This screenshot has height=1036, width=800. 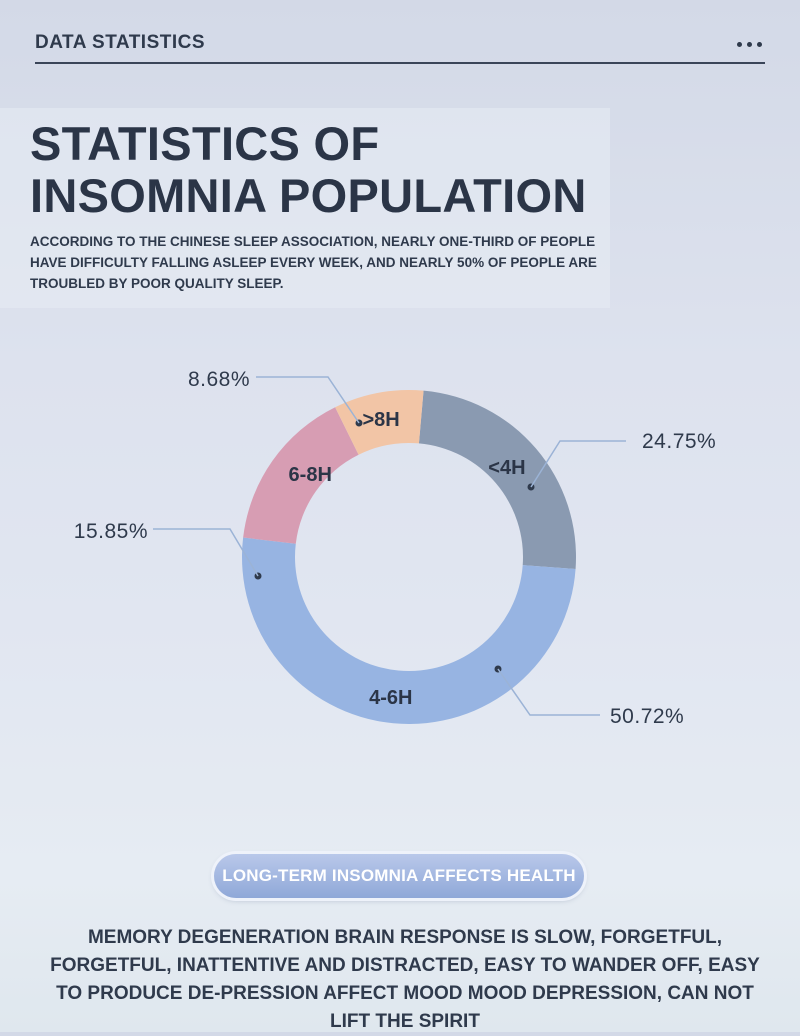 What do you see at coordinates (120, 42) in the screenshot?
I see `header-title: DATA STATISTICS` at bounding box center [120, 42].